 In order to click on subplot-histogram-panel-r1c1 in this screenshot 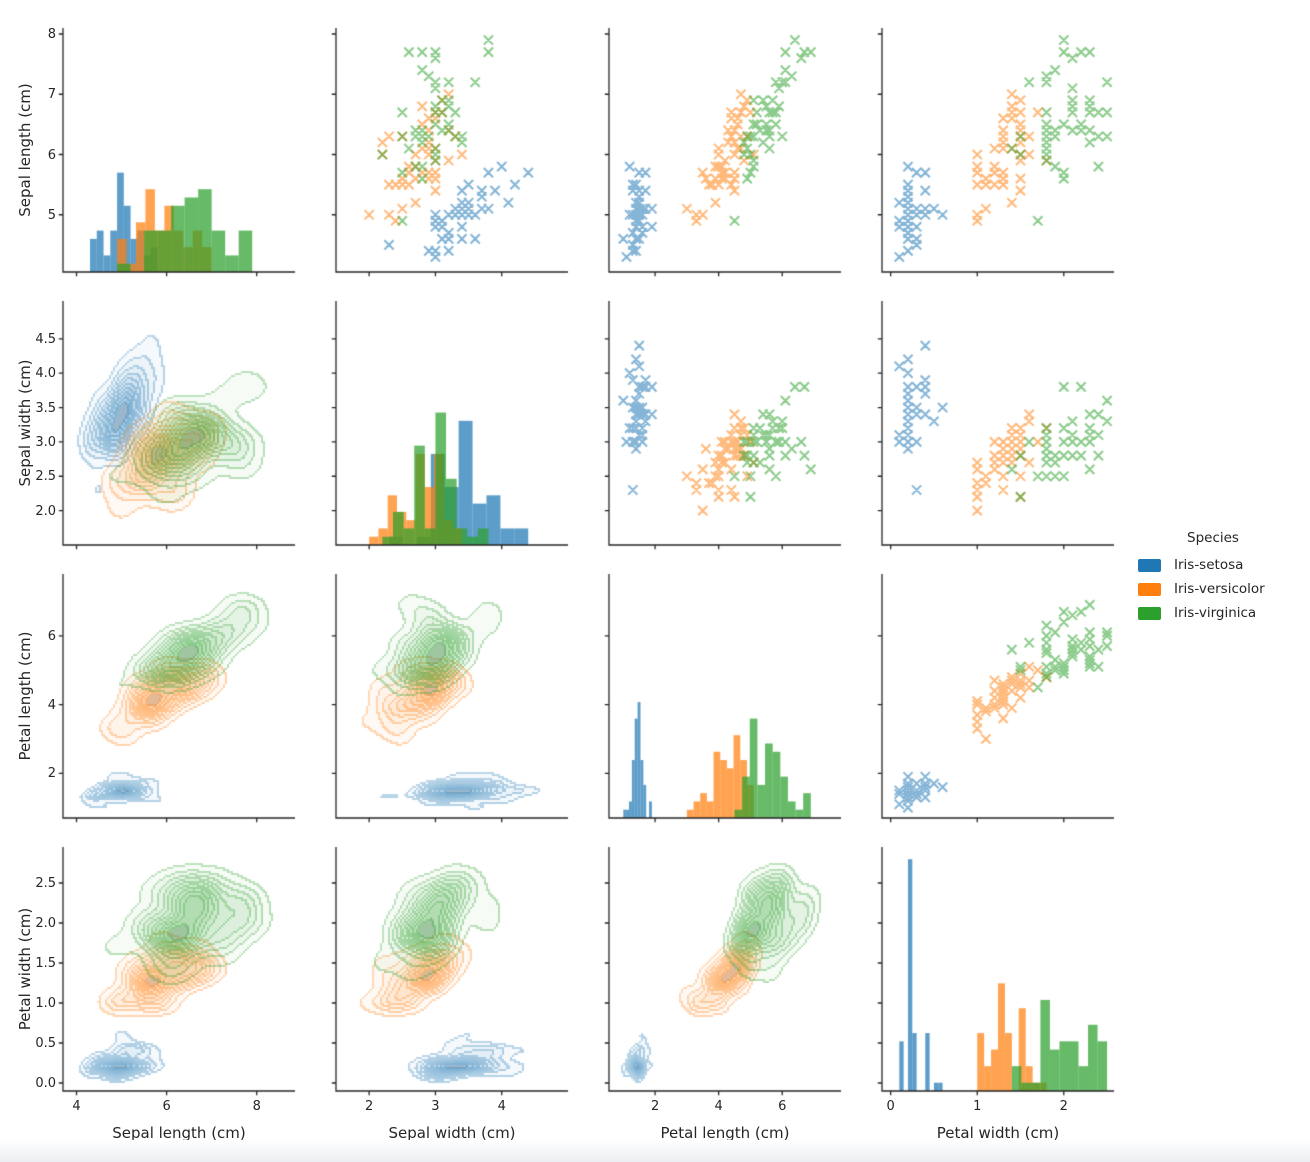, I will do `click(452, 423)`.